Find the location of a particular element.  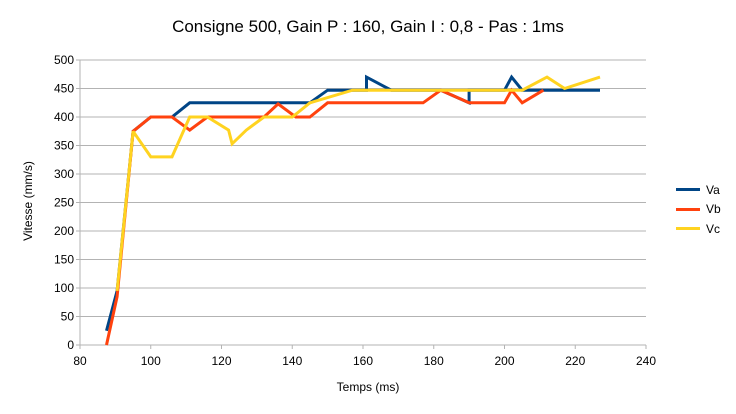

x-tick-label-140: 140 is located at coordinates (292, 361).